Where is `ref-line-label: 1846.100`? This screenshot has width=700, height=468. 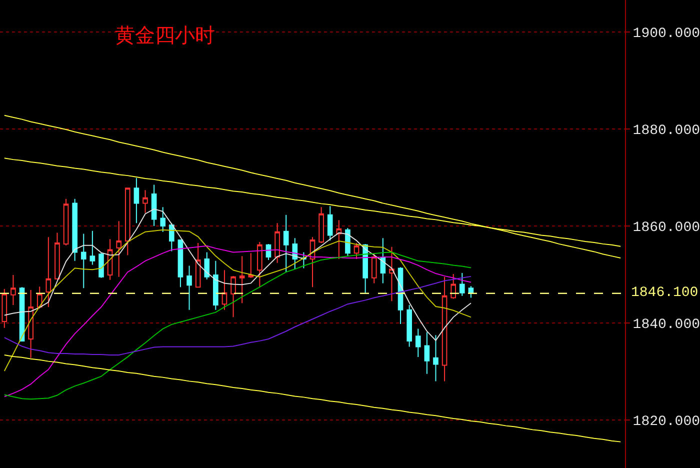 ref-line-label: 1846.100 is located at coordinates (664, 293).